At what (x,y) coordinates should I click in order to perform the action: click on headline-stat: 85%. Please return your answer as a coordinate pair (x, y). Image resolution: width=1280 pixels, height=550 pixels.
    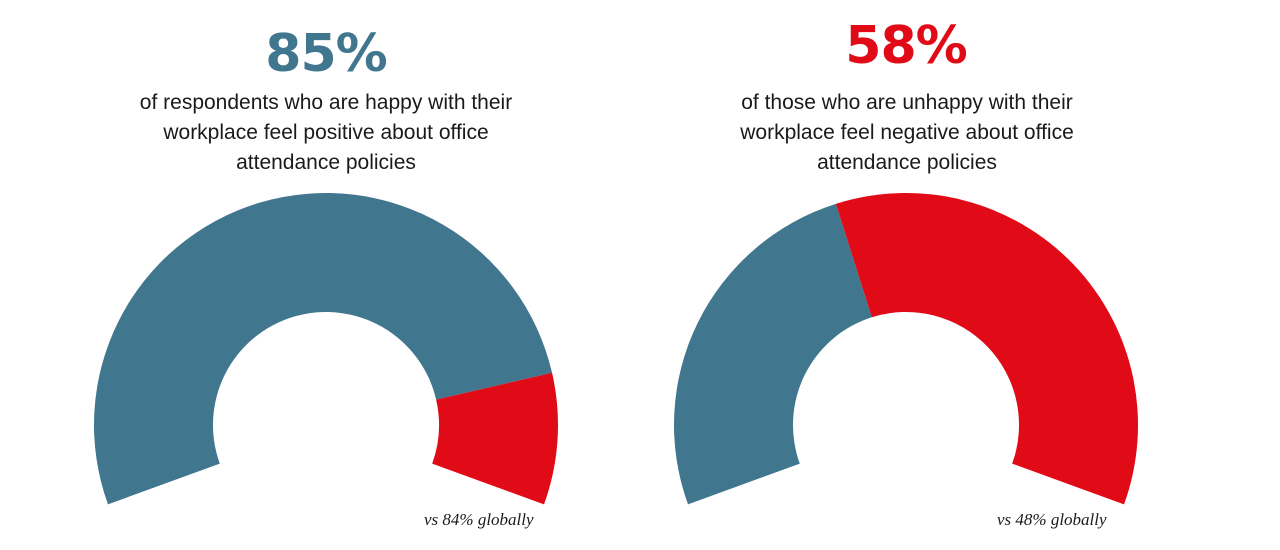
    Looking at the image, I should click on (326, 54).